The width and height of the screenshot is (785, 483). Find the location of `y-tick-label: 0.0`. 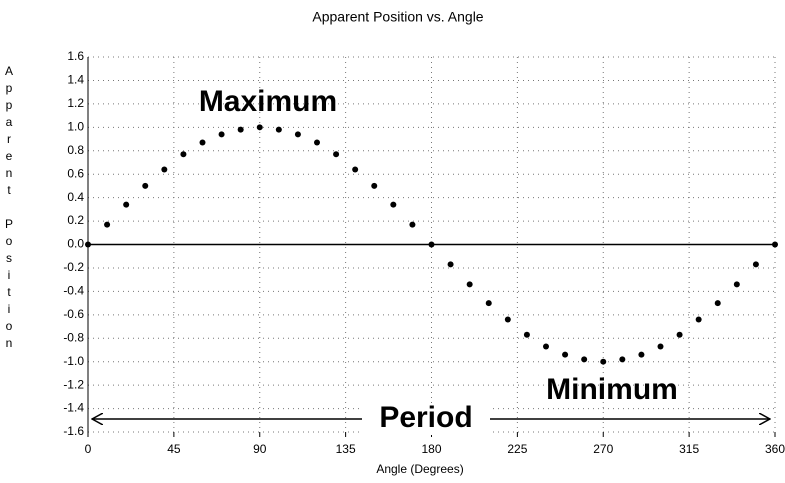

y-tick-label: 0.0 is located at coordinates (75, 244).